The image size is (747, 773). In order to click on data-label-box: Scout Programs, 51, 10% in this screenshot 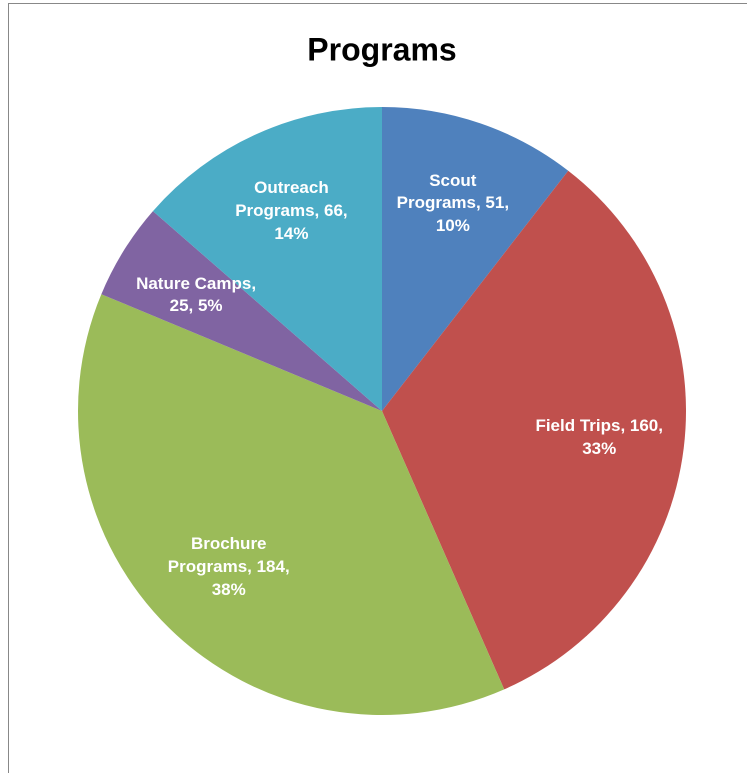, I will do `click(453, 203)`.